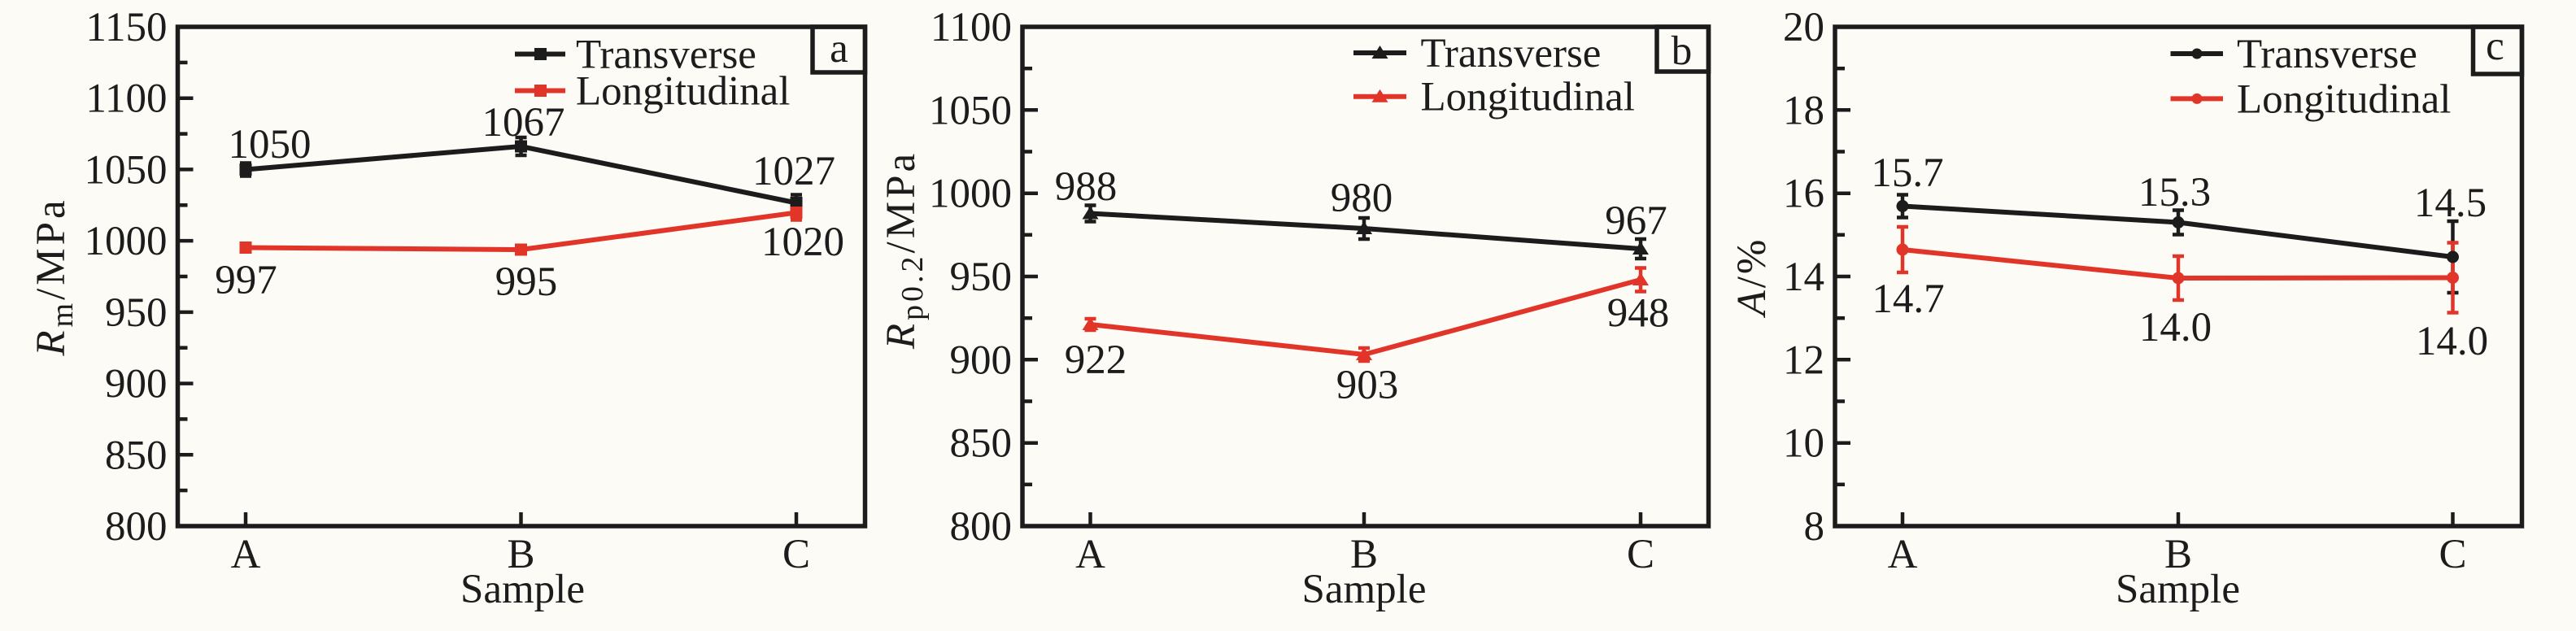 This screenshot has height=631, width=2576. Describe the element at coordinates (526, 282) in the screenshot. I see `svg-text: 995` at that location.